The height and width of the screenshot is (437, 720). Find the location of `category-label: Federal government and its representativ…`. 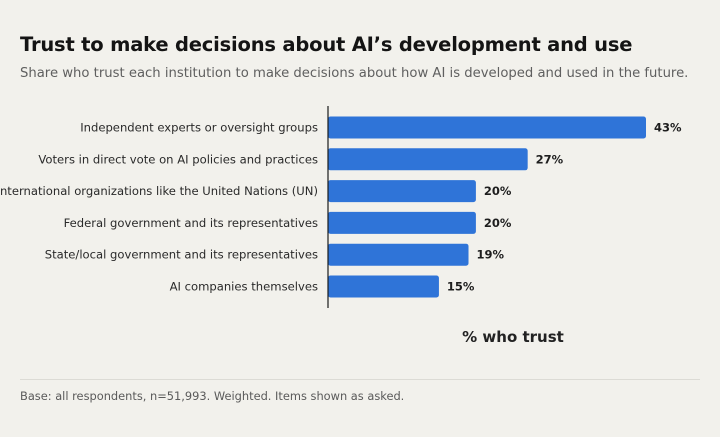

category-label: Federal government and its representativ… is located at coordinates (191, 223).